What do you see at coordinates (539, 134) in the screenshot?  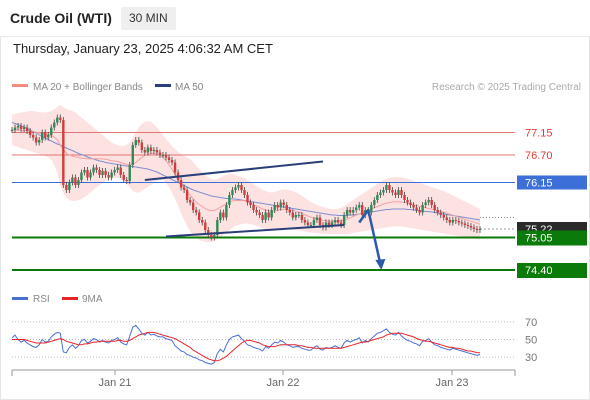 I see `resistance-label: 77.15` at bounding box center [539, 134].